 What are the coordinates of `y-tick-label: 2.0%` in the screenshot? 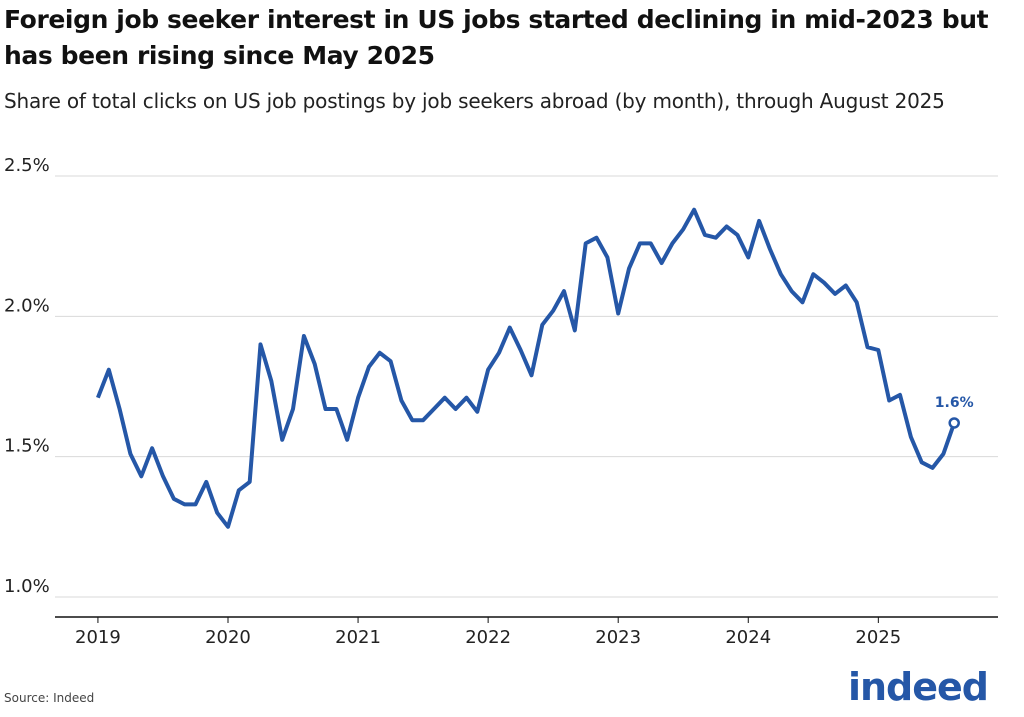 It's located at (27, 305).